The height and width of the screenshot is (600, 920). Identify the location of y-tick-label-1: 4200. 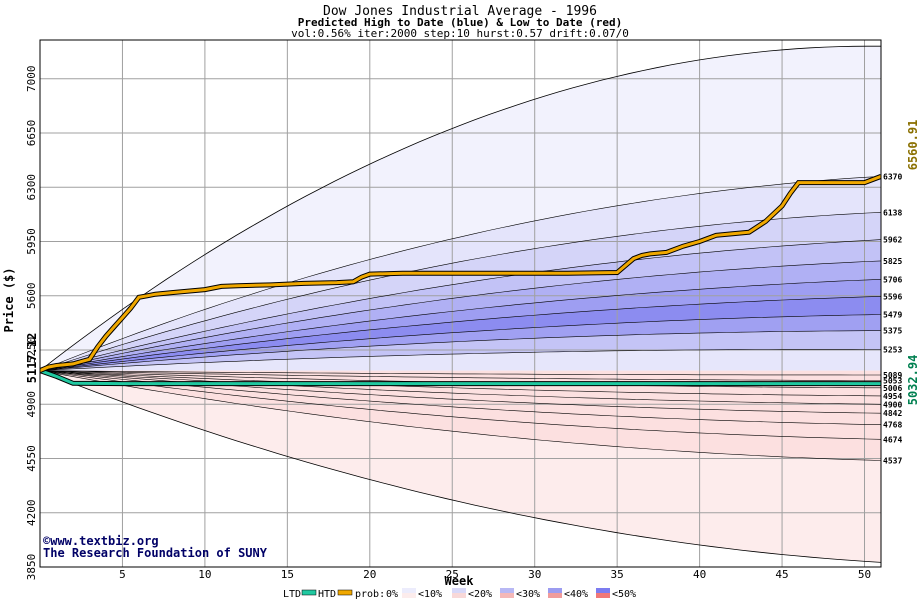
(31, 513).